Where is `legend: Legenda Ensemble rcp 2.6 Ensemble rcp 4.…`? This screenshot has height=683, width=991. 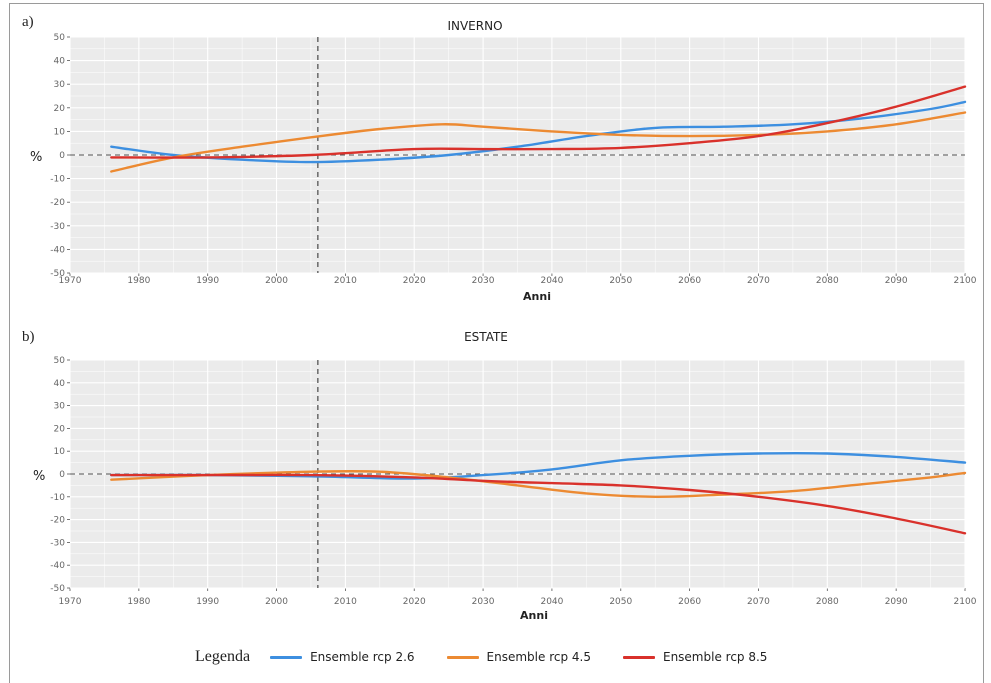 legend: Legenda Ensemble rcp 2.6 Ensemble rcp 4.… is located at coordinates (497, 657).